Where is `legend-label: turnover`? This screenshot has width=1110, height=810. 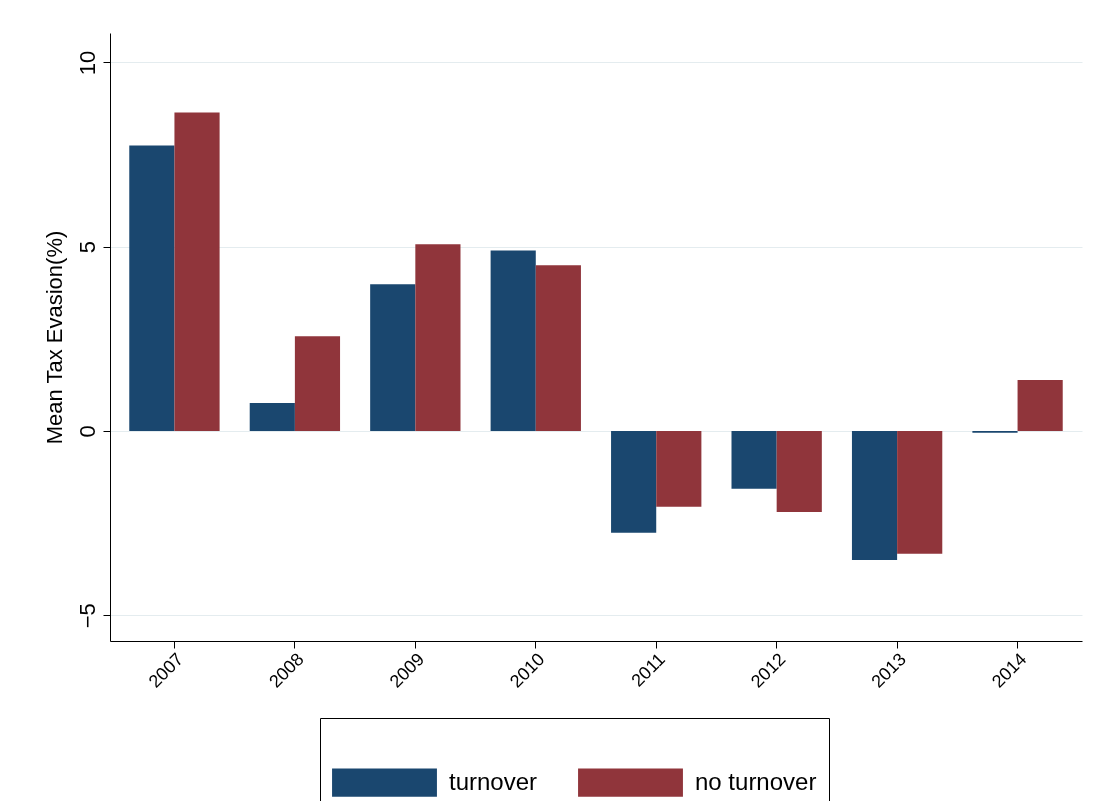 legend-label: turnover is located at coordinates (493, 781).